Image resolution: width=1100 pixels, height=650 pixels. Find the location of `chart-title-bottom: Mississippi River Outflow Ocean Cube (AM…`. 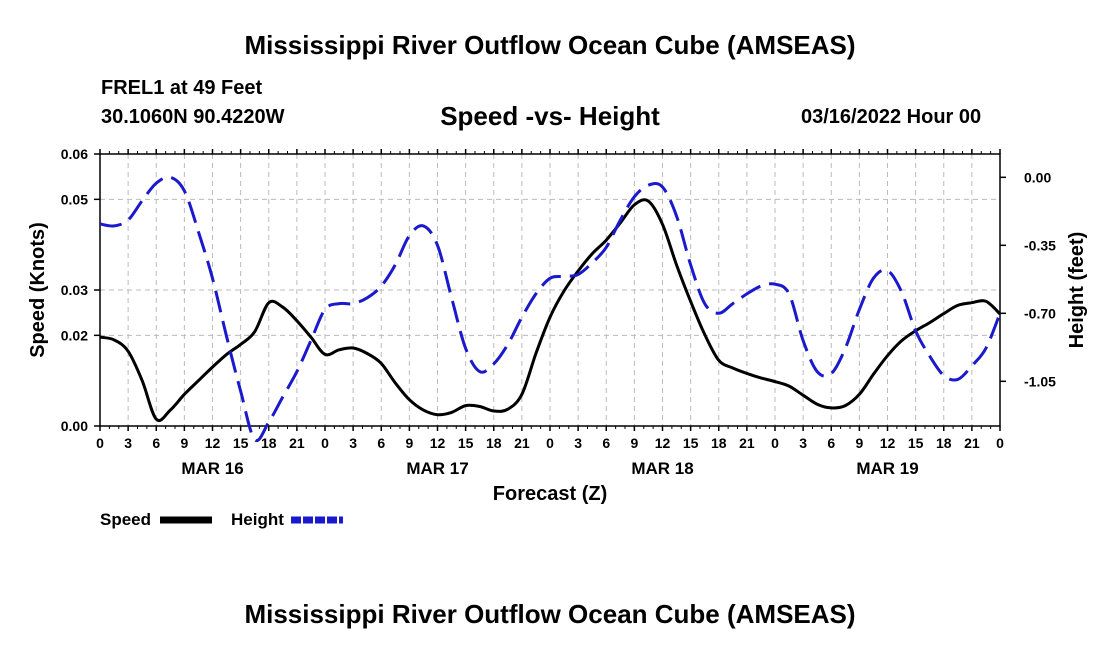

chart-title-bottom: Mississippi River Outflow Ocean Cube (AM… is located at coordinates (550, 614).